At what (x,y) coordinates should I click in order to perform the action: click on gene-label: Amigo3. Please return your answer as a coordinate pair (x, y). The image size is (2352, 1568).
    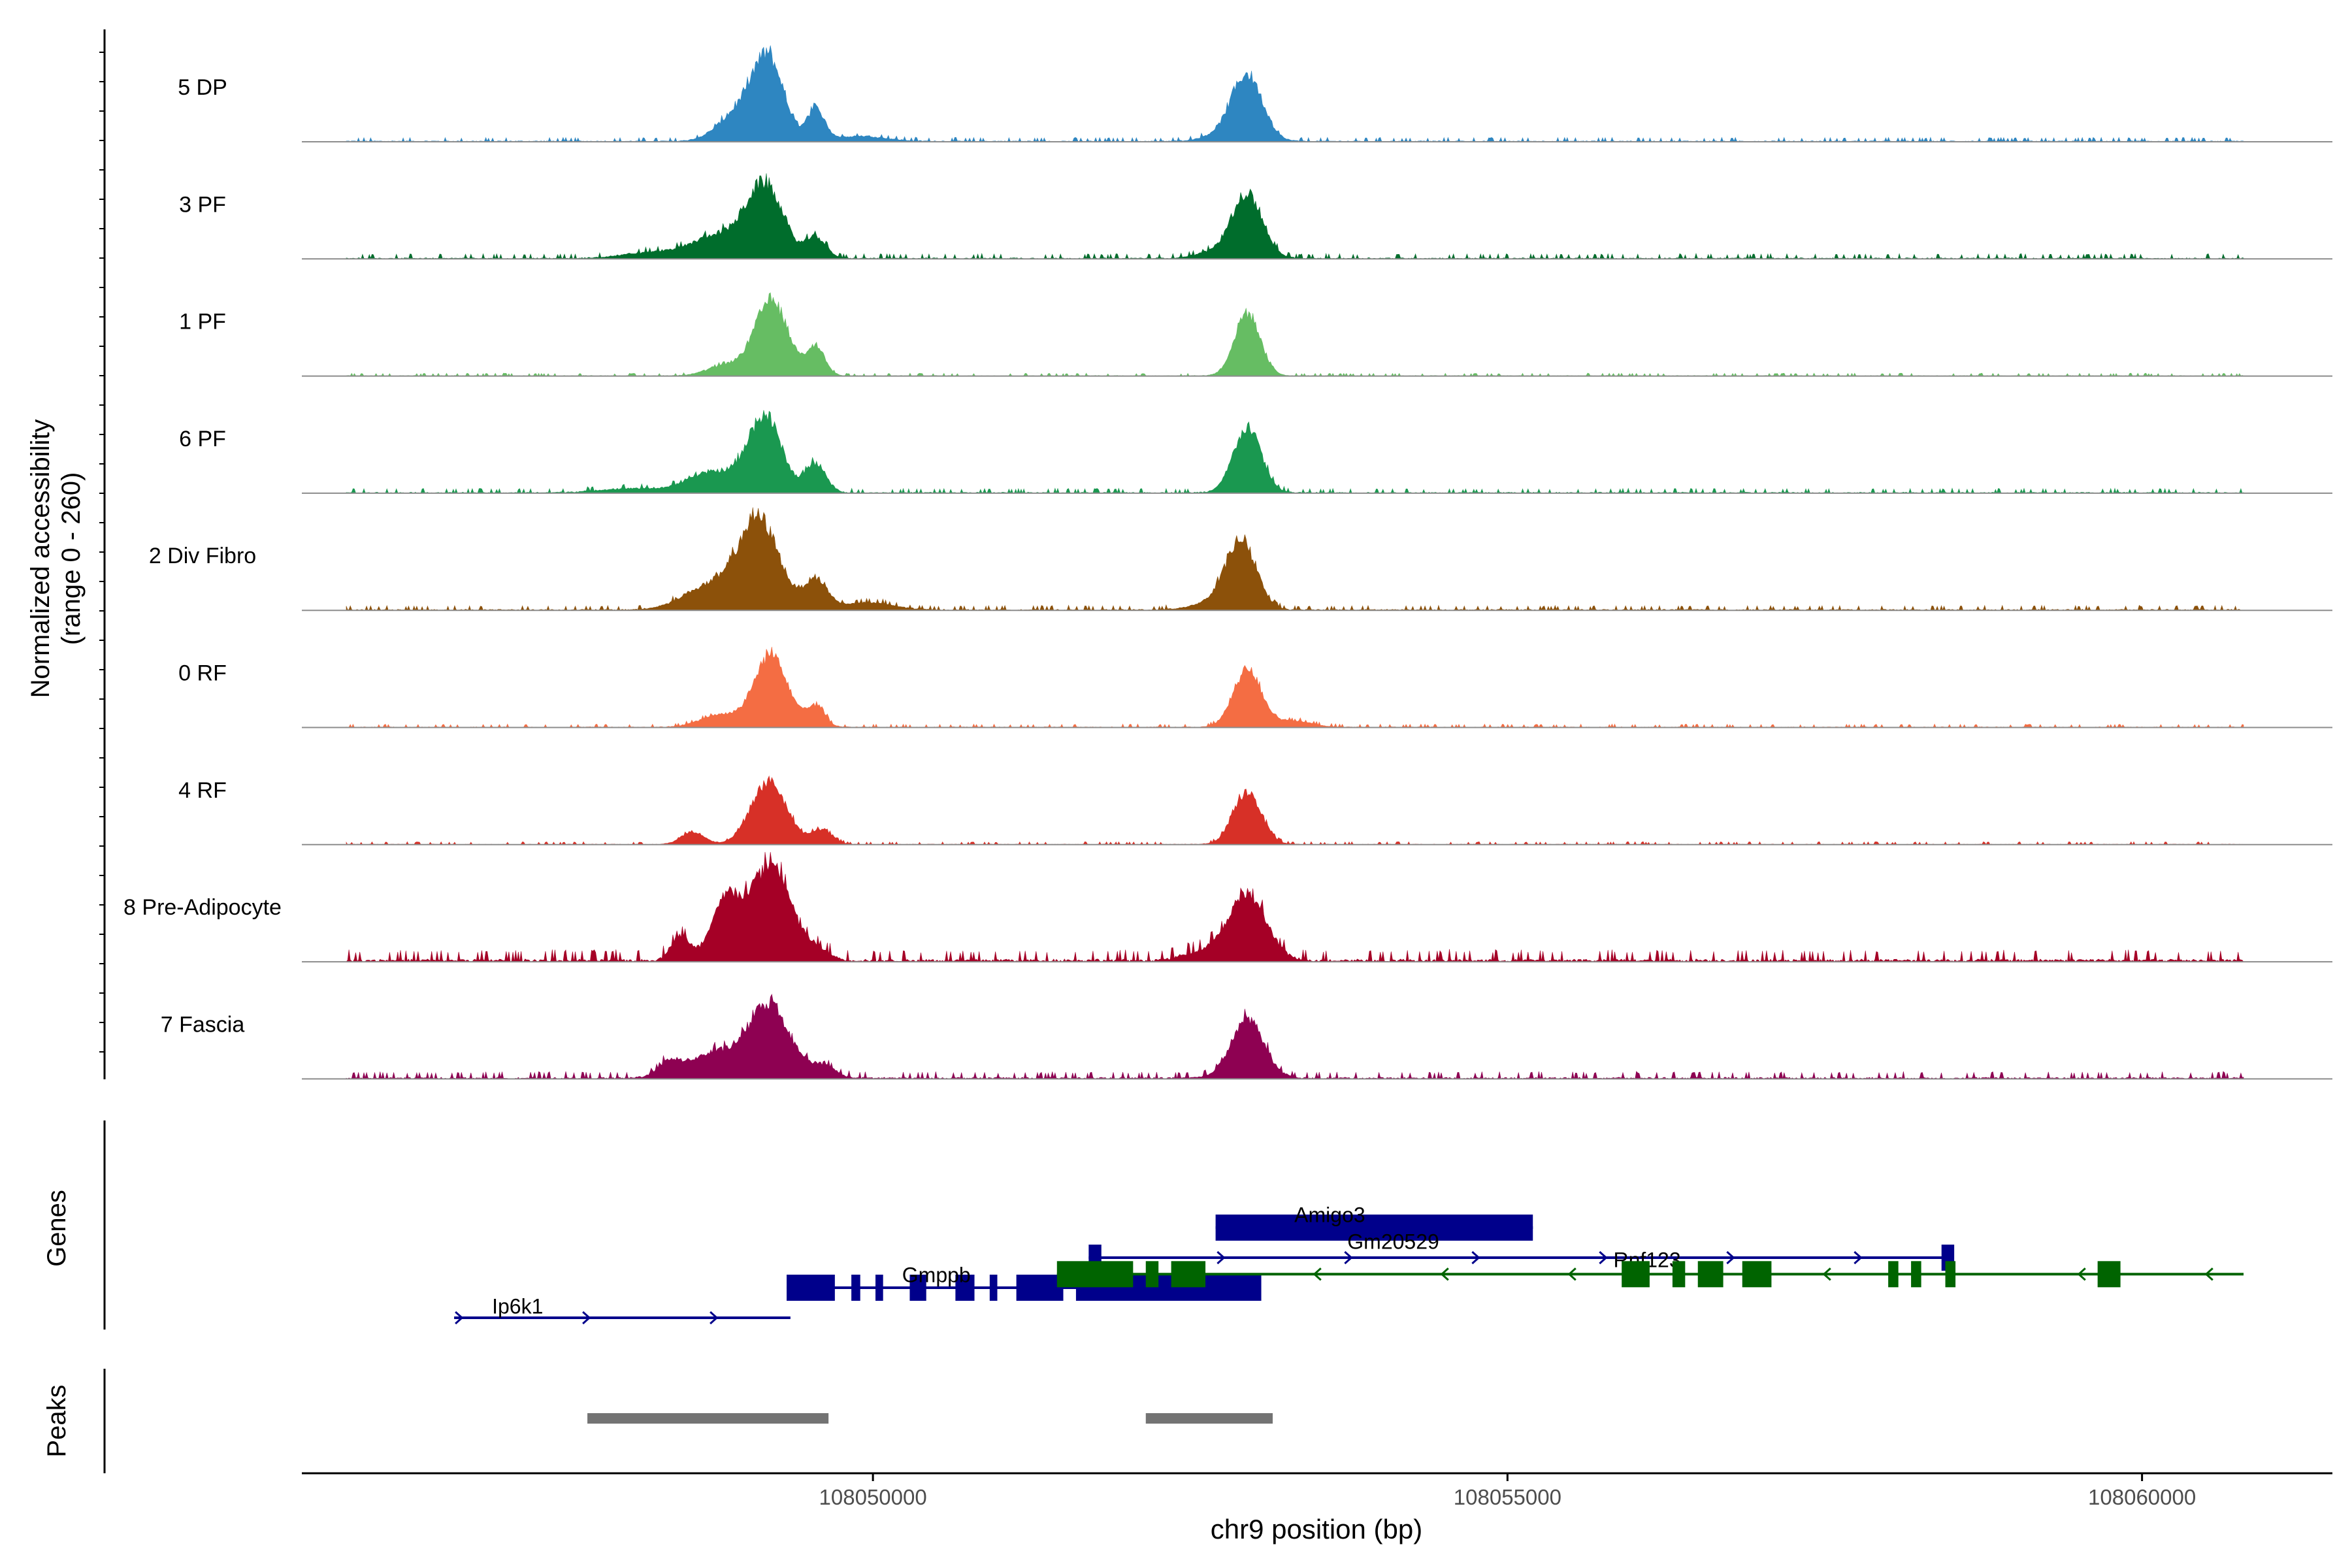
    Looking at the image, I should click on (1329, 1214).